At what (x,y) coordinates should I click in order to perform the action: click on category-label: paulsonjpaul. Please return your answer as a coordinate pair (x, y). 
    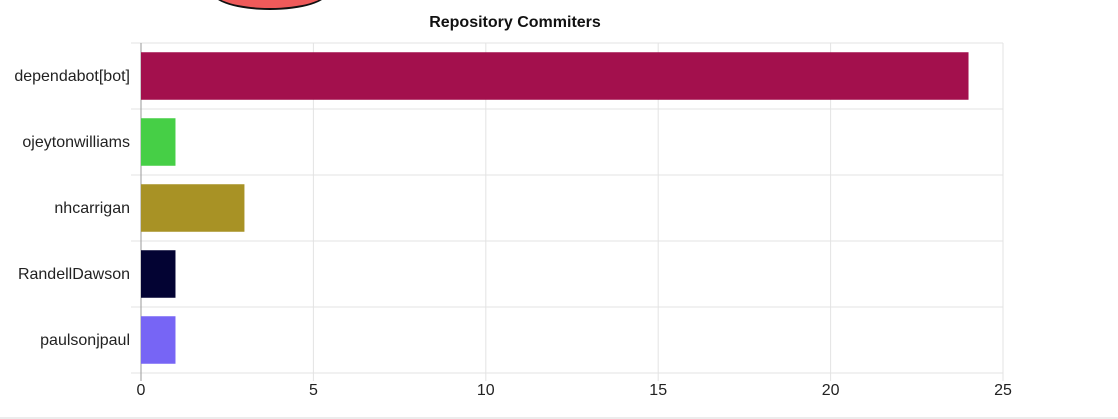
    Looking at the image, I should click on (85, 340).